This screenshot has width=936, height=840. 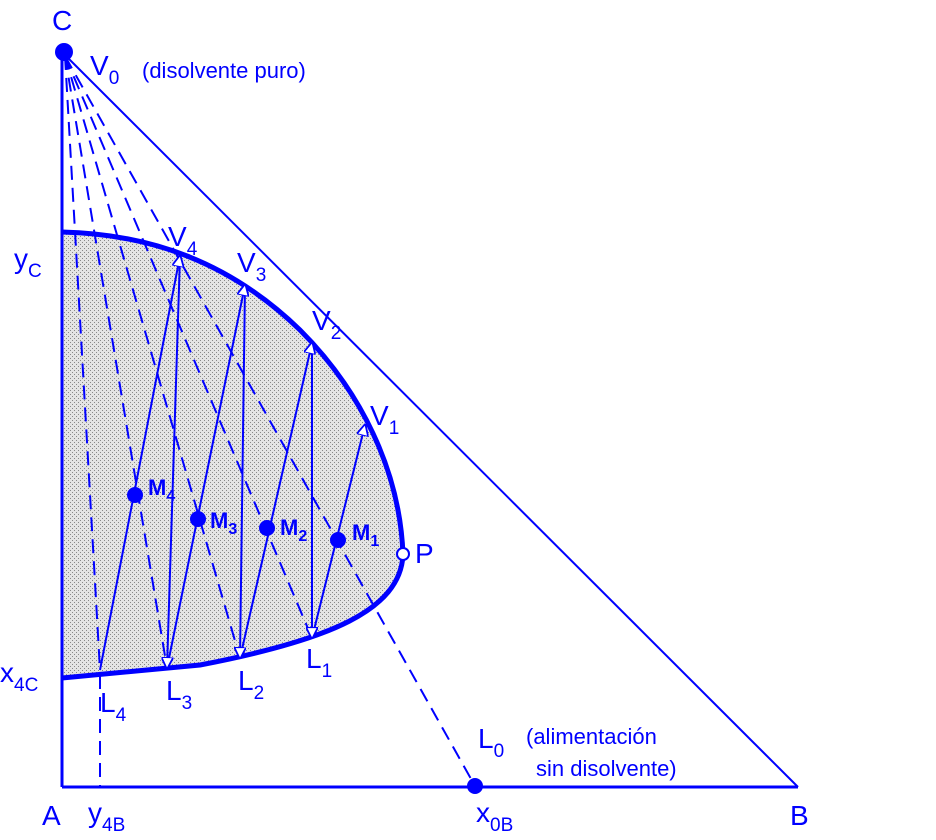 I want to click on mixture-label: M2, so click(x=293, y=530).